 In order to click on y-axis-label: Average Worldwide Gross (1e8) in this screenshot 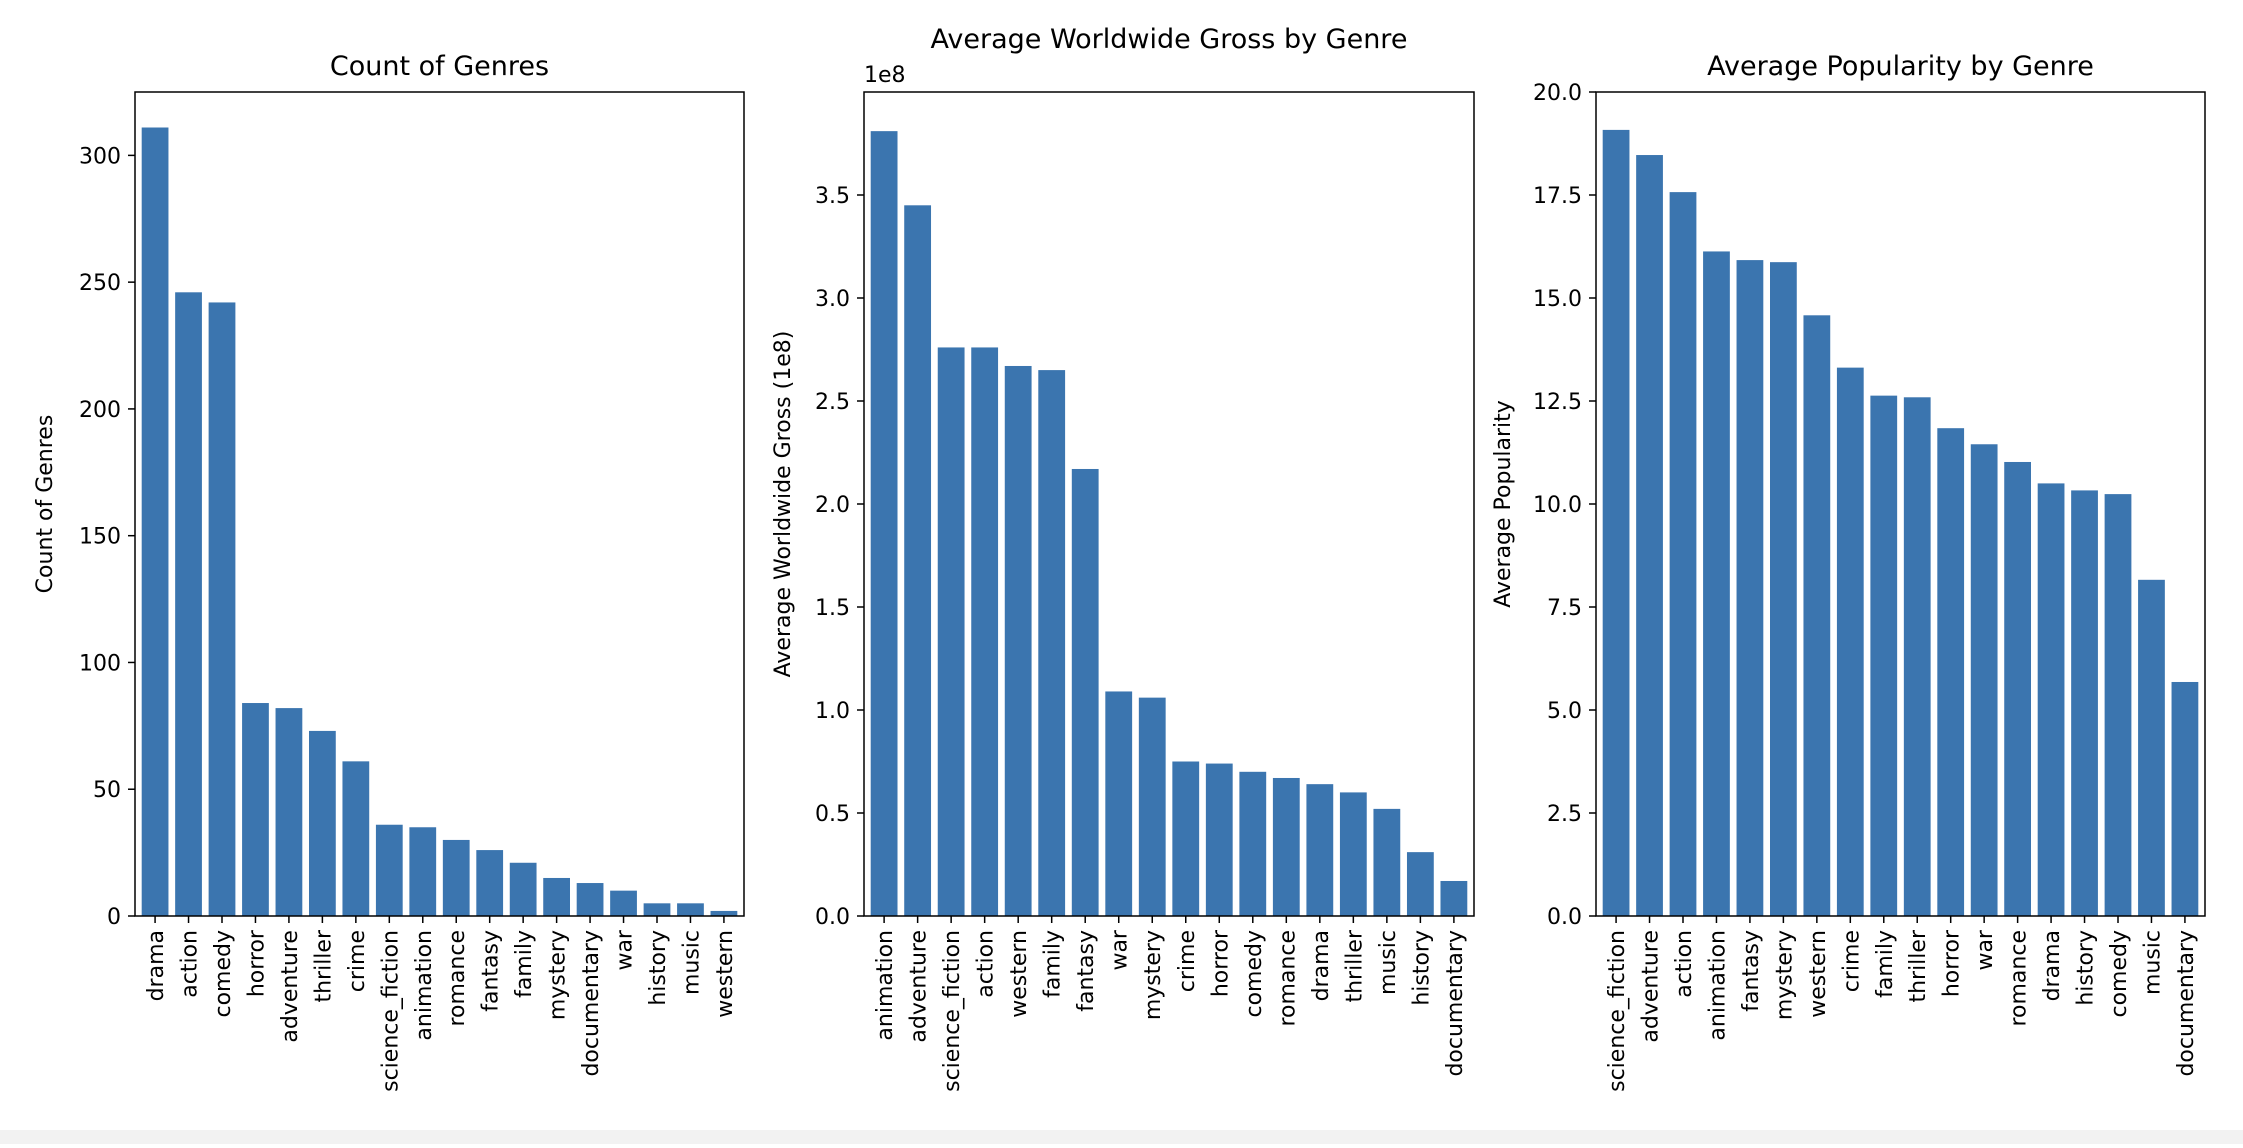, I will do `click(783, 504)`.